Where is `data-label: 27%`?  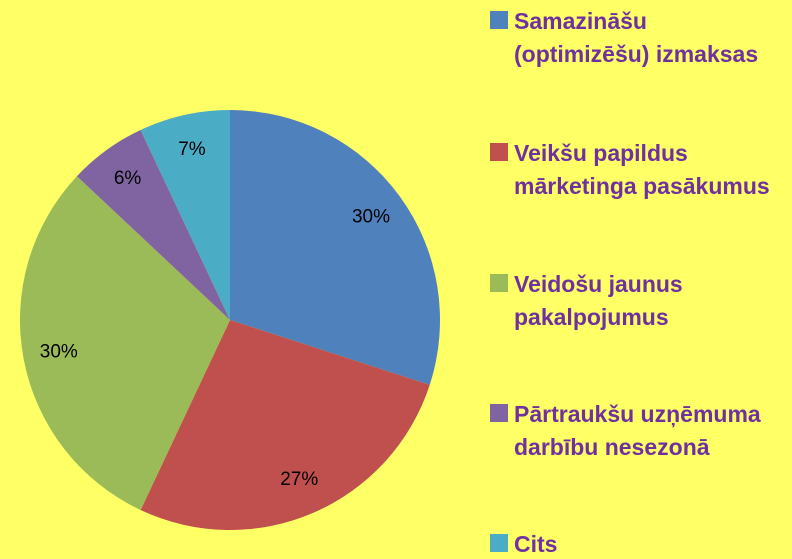 data-label: 27% is located at coordinates (299, 479).